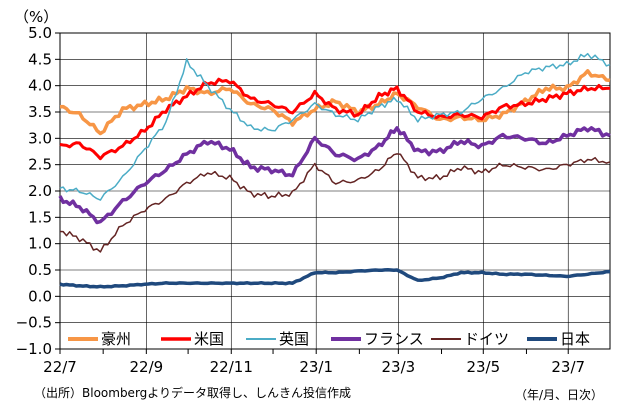 This screenshot has width=618, height=405. Describe the element at coordinates (40, 59) in the screenshot. I see `y-tick-label: 4.5` at that location.